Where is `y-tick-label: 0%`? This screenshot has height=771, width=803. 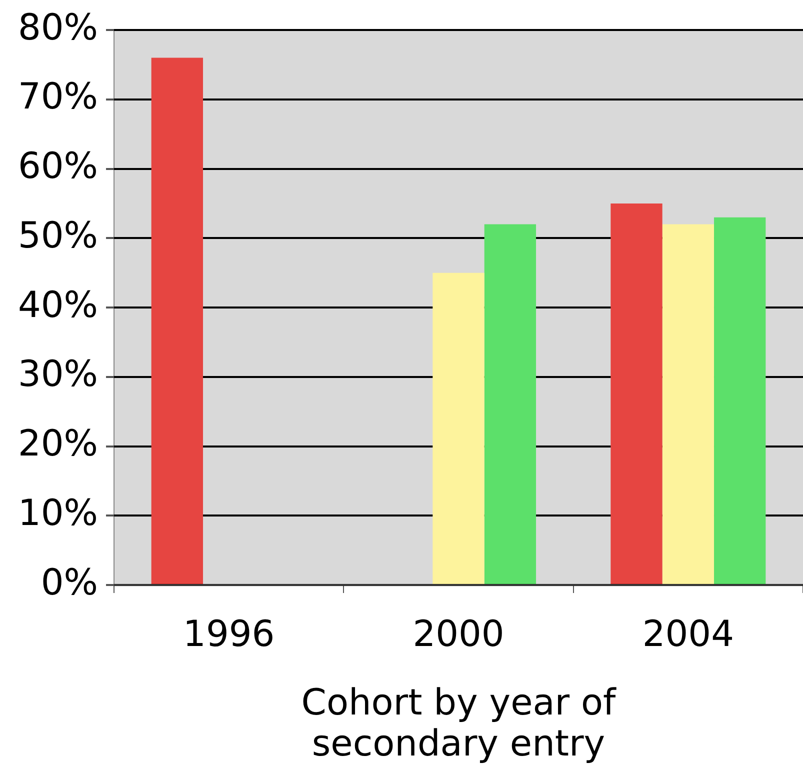
y-tick-label: 0% is located at coordinates (69, 583).